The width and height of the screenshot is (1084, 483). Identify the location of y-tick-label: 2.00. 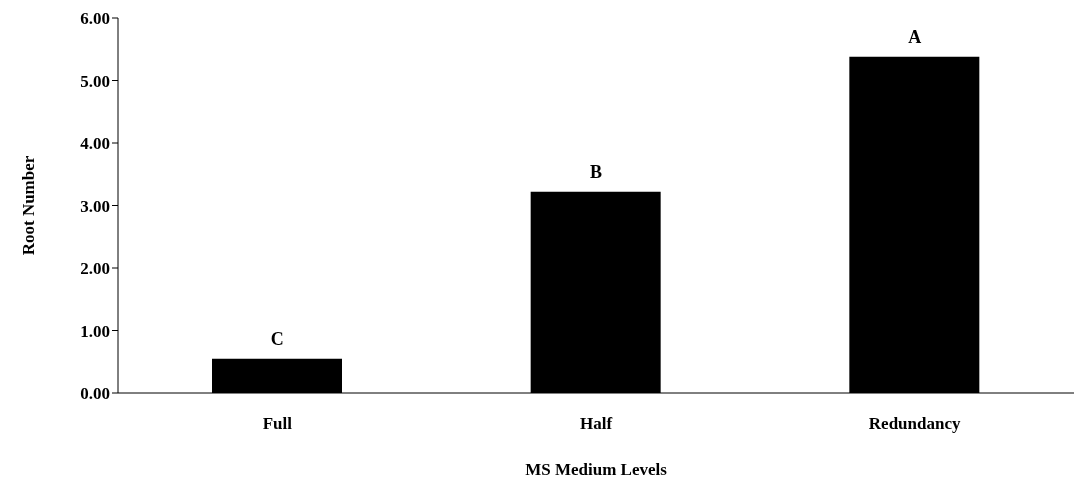
(95, 269).